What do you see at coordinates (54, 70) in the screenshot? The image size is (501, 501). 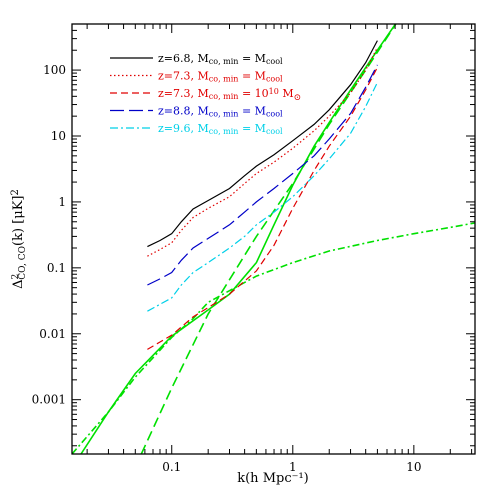 I see `y-tick-label: 100` at bounding box center [54, 70].